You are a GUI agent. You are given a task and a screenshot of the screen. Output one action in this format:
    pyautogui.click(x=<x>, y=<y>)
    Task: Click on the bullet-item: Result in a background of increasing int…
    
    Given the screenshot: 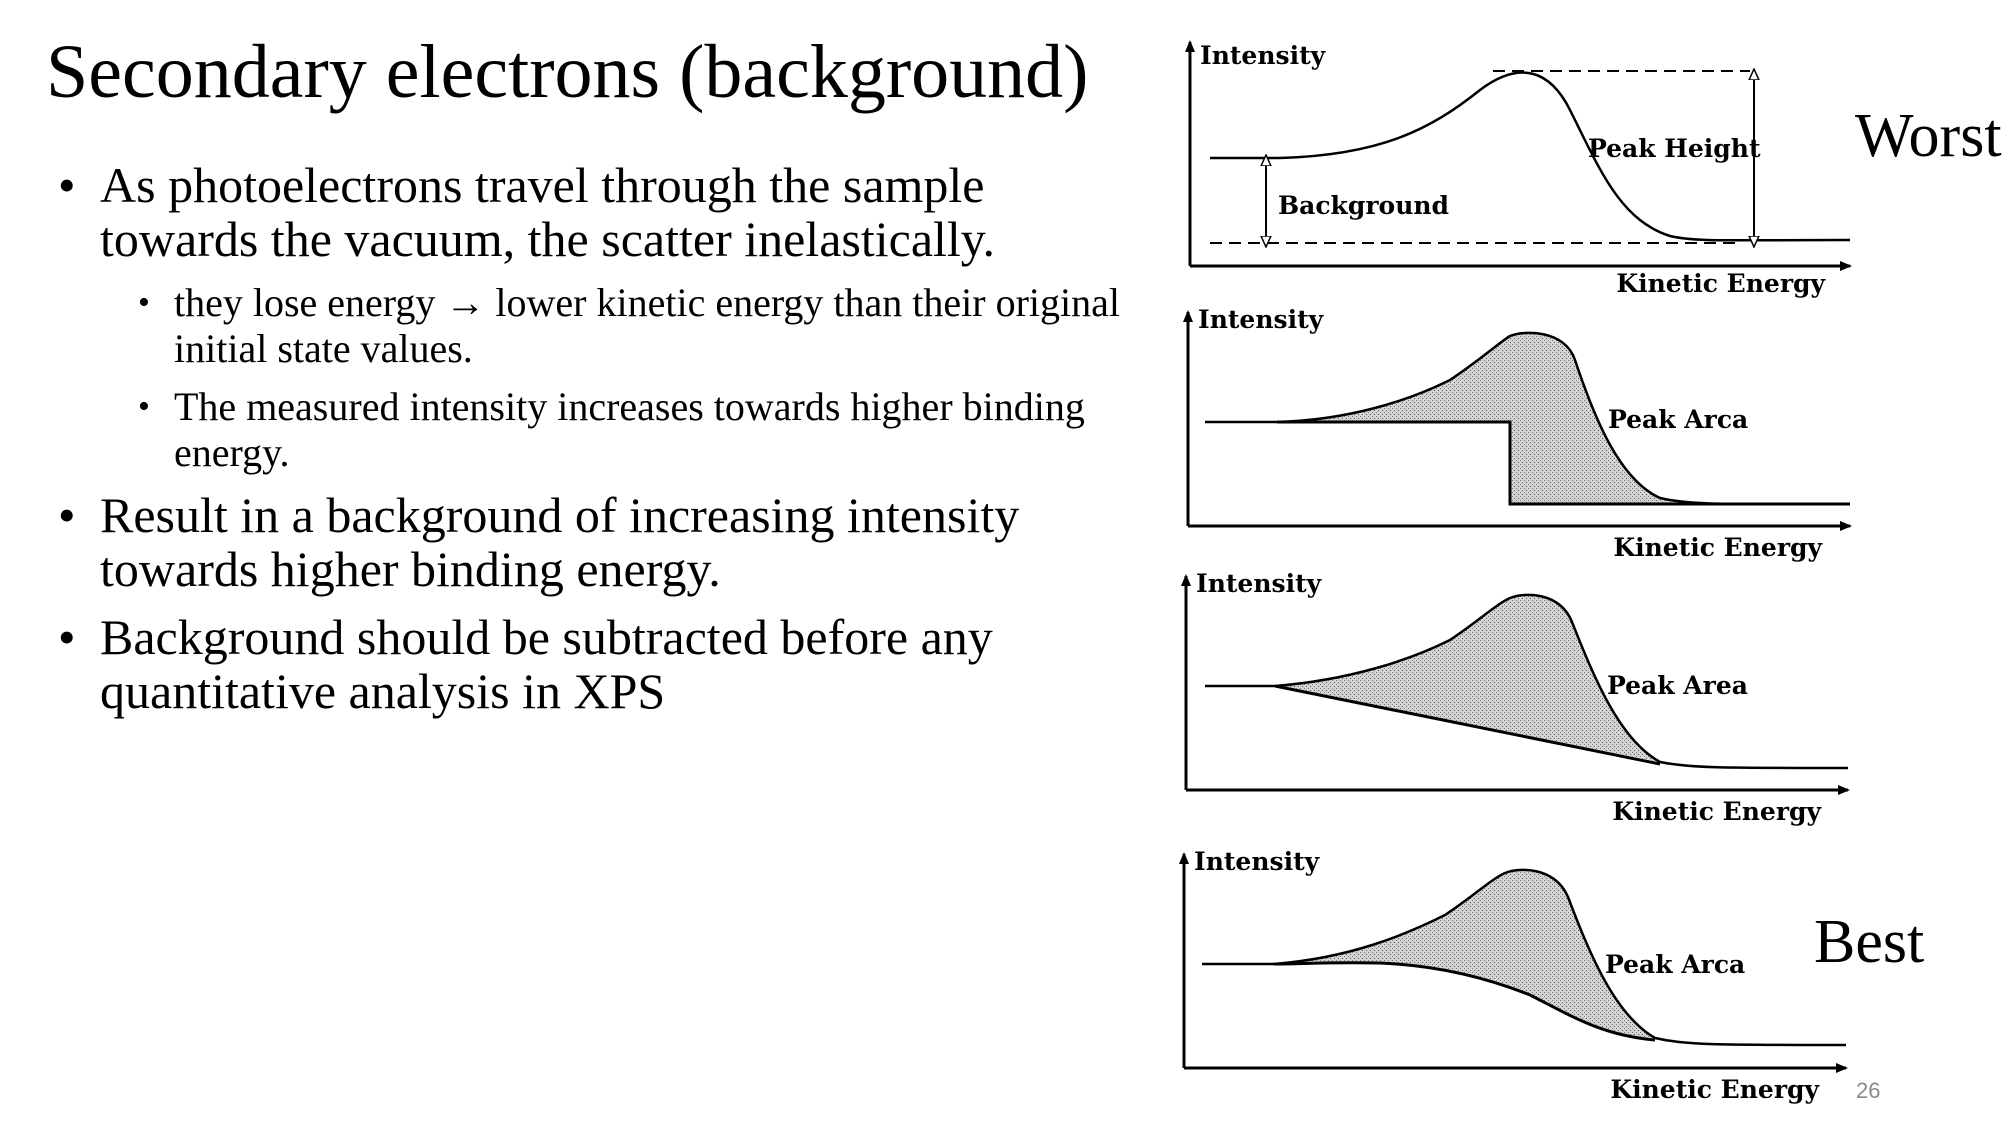 What is the action you would take?
    pyautogui.click(x=598, y=542)
    